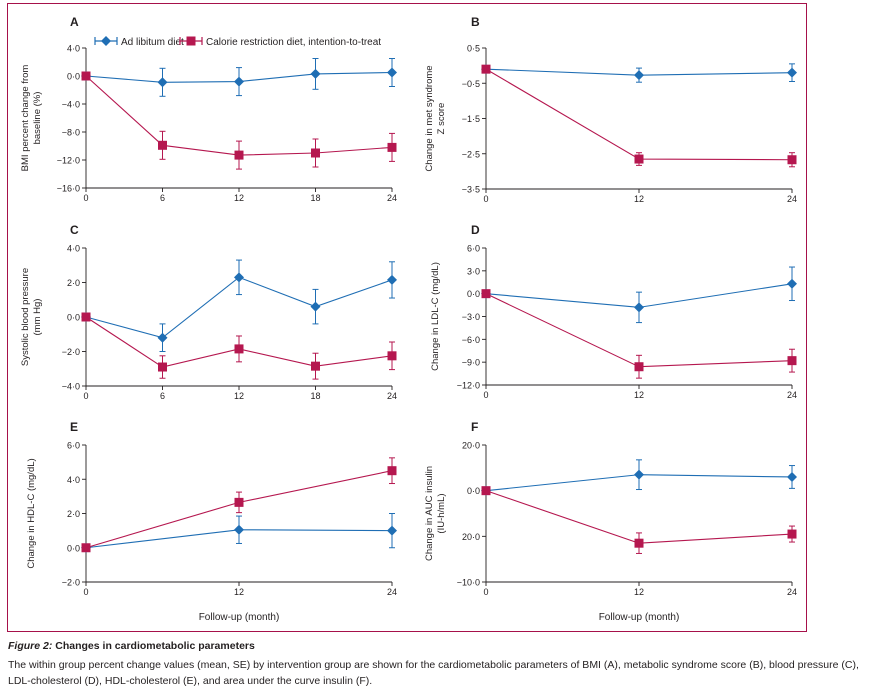 The height and width of the screenshot is (695, 891). What do you see at coordinates (71, 133) in the screenshot?
I see `y-tick-label: −8·0` at bounding box center [71, 133].